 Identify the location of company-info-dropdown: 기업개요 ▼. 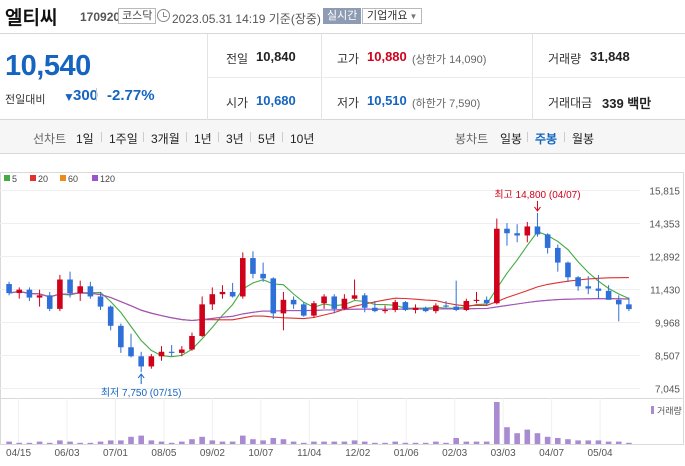
(392, 16).